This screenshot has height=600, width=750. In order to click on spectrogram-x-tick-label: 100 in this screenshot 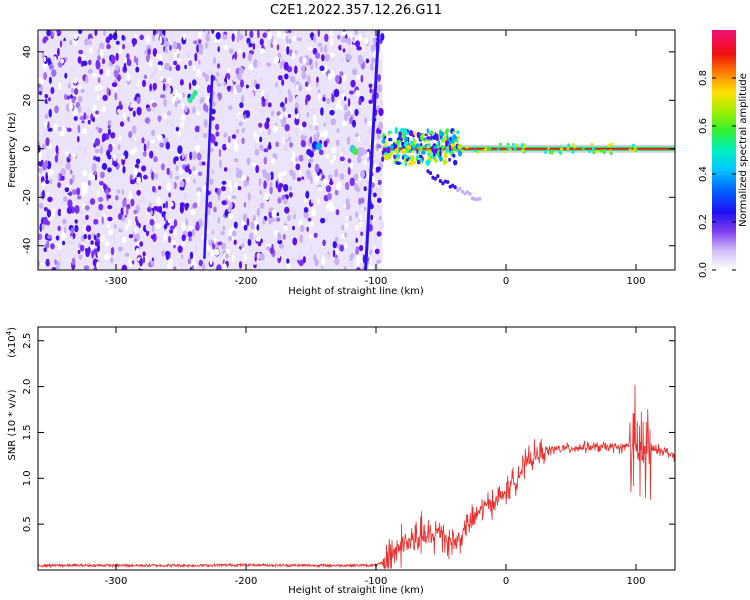, I will do `click(635, 281)`.